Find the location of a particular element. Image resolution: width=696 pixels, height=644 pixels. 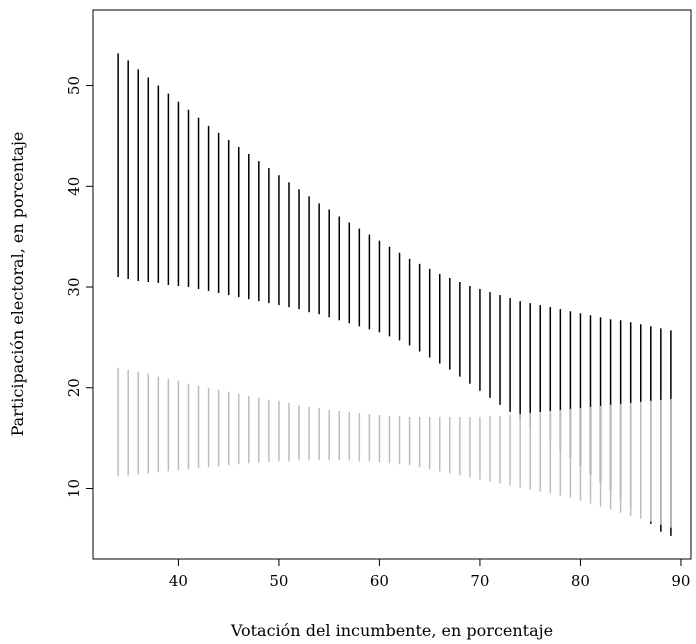

x-axis: 40 50 60 70 80 90 is located at coordinates (429, 574).